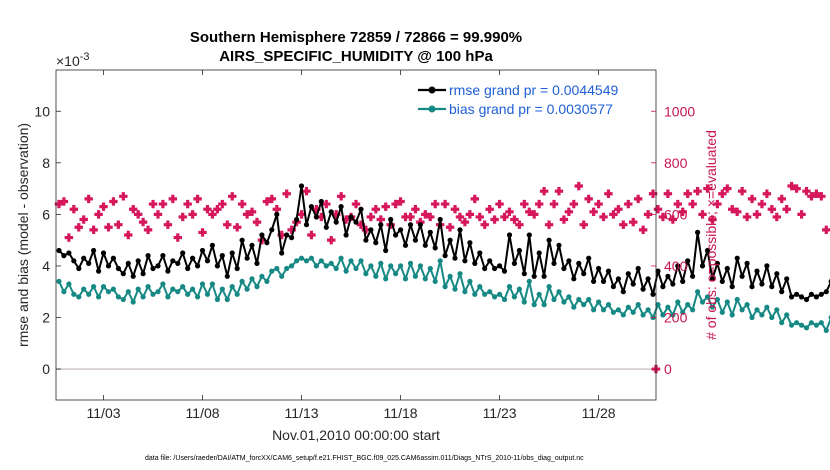 This screenshot has width=830, height=470. I want to click on y-exponent-power: -3, so click(85, 57).